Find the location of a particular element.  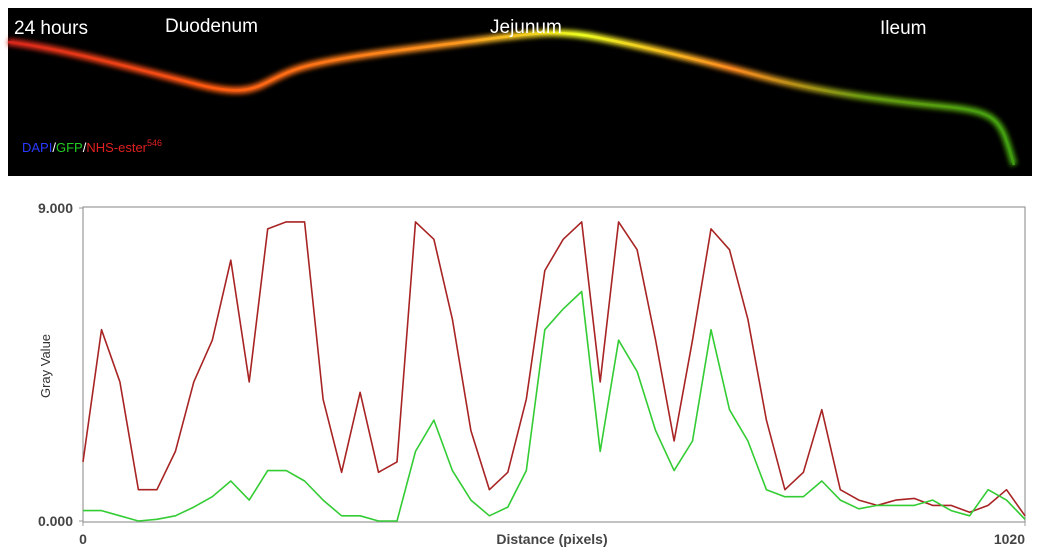

y-axis-label: Gray Value is located at coordinates (45, 366).